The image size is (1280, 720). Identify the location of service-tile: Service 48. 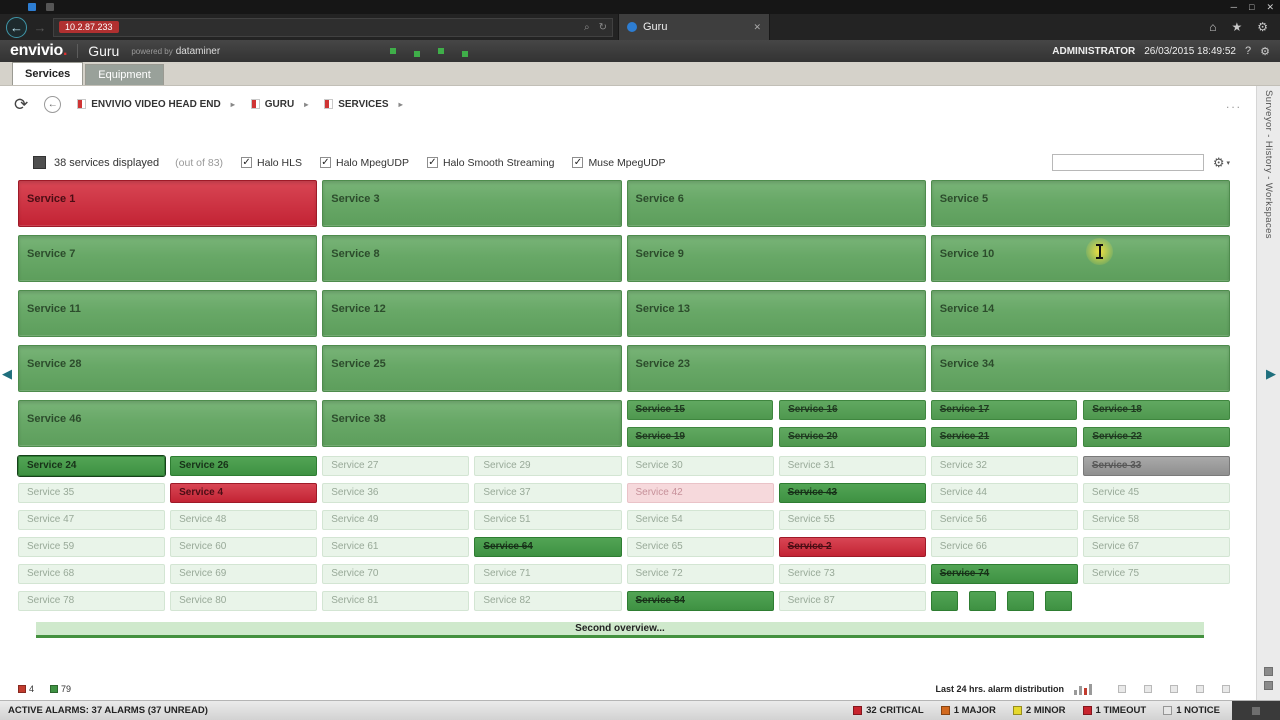
(244, 520).